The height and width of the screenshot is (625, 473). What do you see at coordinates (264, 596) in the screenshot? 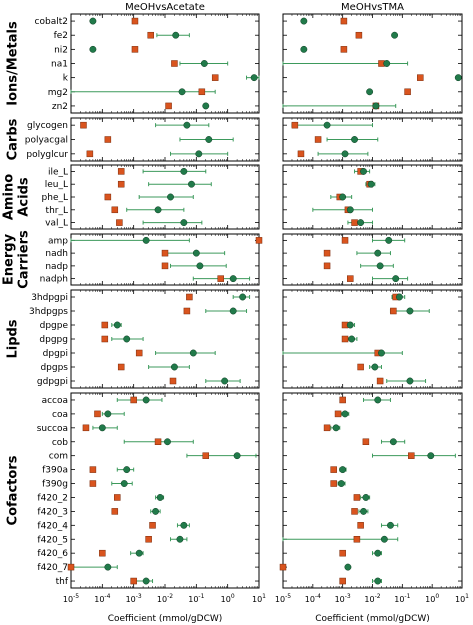
I see `x-tick-exponent: 1` at bounding box center [264, 596].